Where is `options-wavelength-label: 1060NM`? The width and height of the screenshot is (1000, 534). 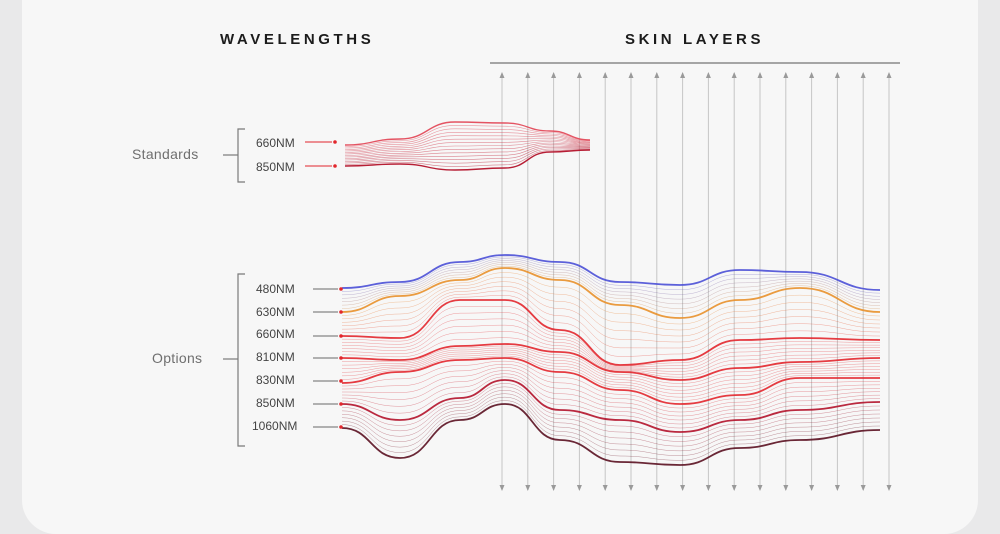
options-wavelength-label: 1060NM is located at coordinates (275, 426).